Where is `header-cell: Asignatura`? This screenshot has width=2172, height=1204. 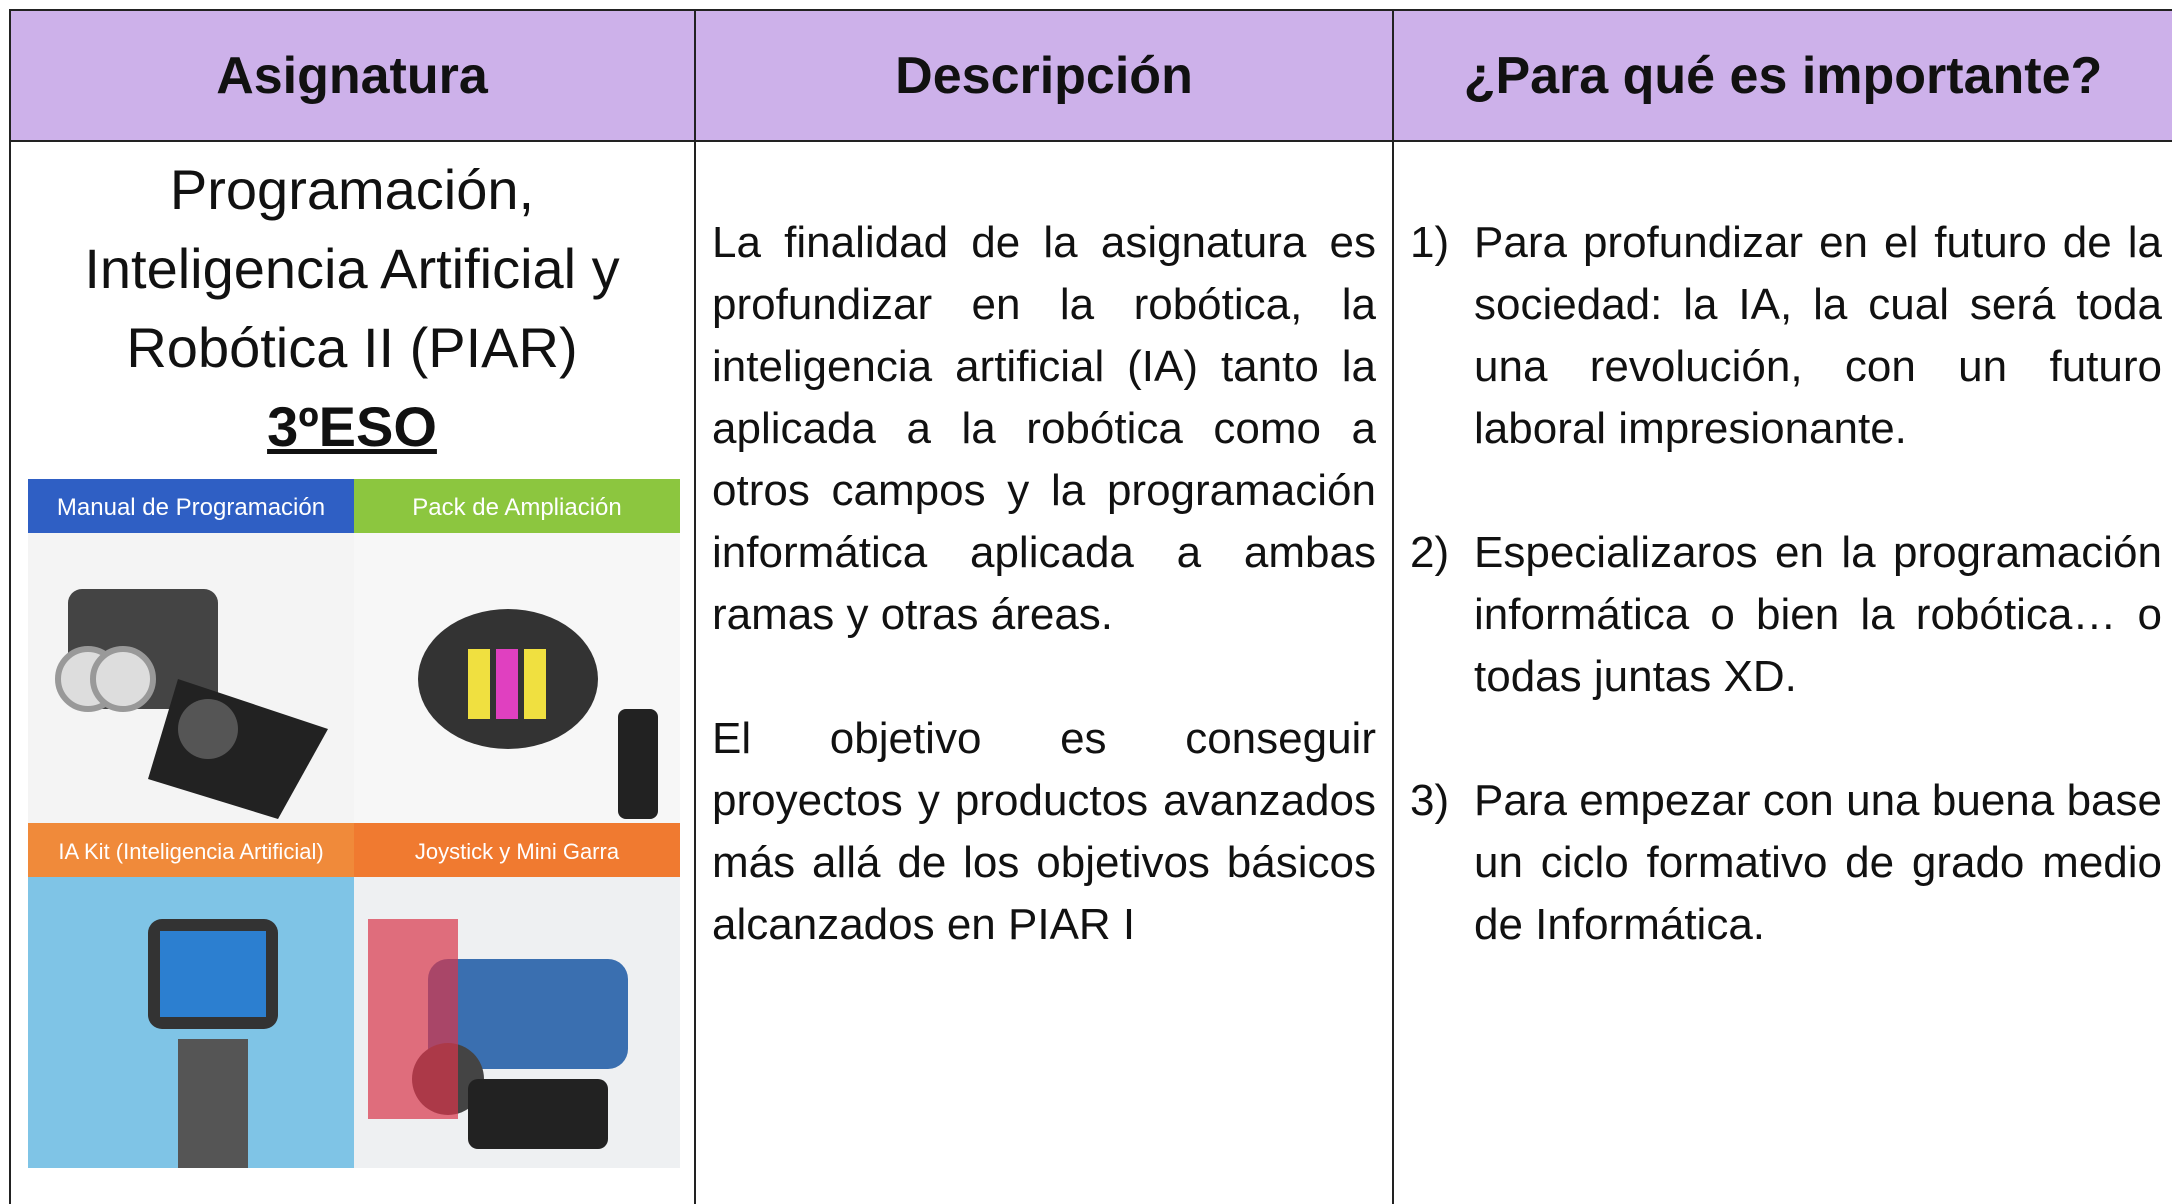 header-cell: Asignatura is located at coordinates (352, 75).